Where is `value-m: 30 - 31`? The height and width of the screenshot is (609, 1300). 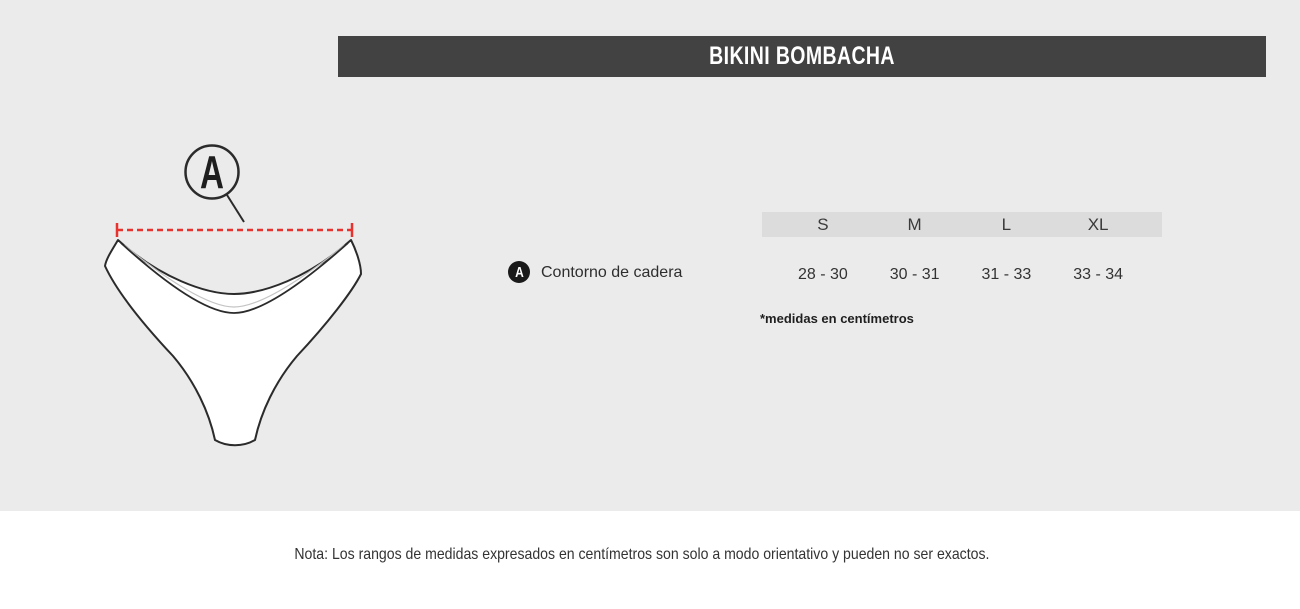
value-m: 30 - 31 is located at coordinates (914, 274).